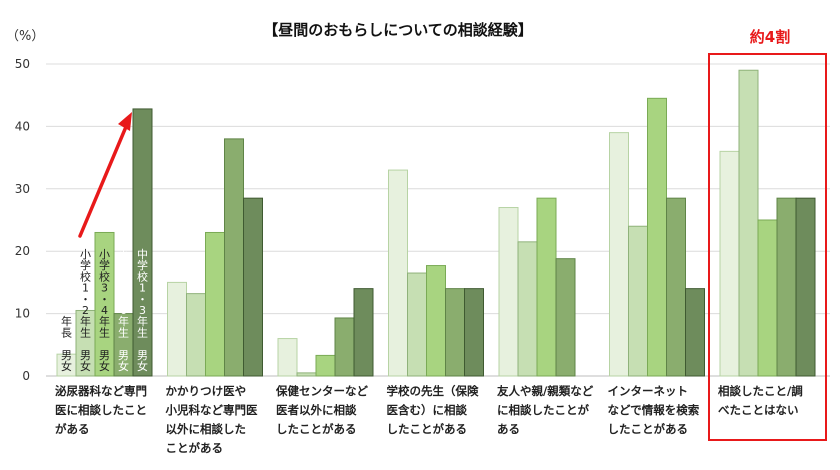 This screenshot has width=840, height=470. I want to click on y-tick-label: 0, so click(26, 376).